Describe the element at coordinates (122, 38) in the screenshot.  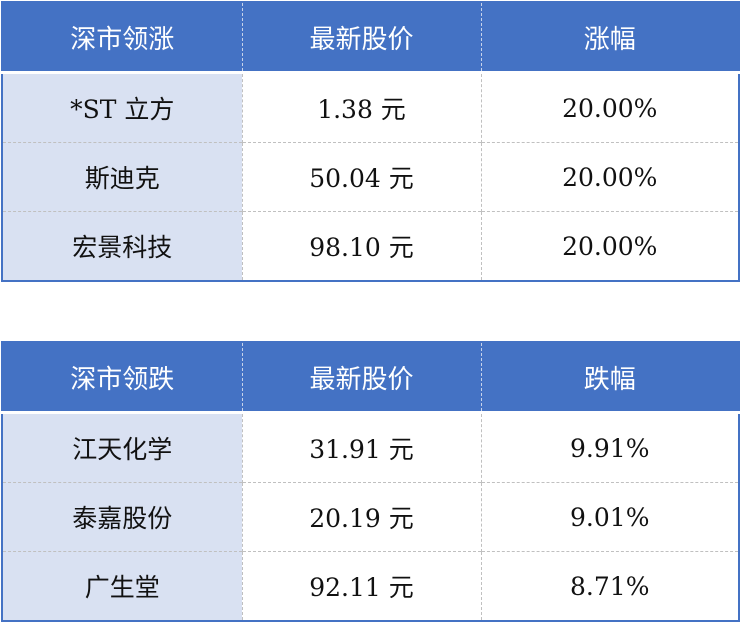
I see `header-name: 深市领涨` at that location.